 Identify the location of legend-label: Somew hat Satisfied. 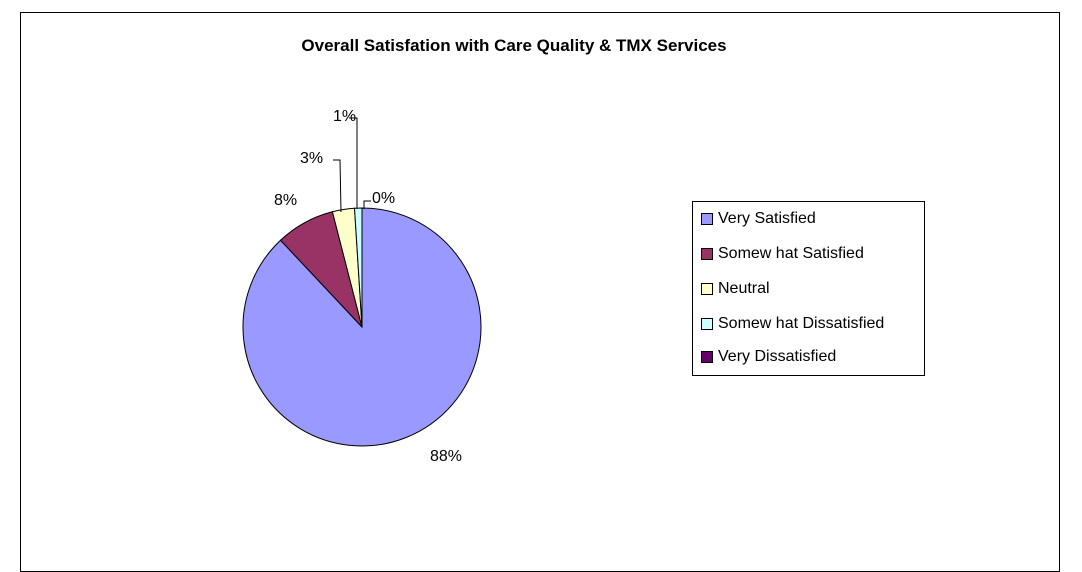
(791, 253).